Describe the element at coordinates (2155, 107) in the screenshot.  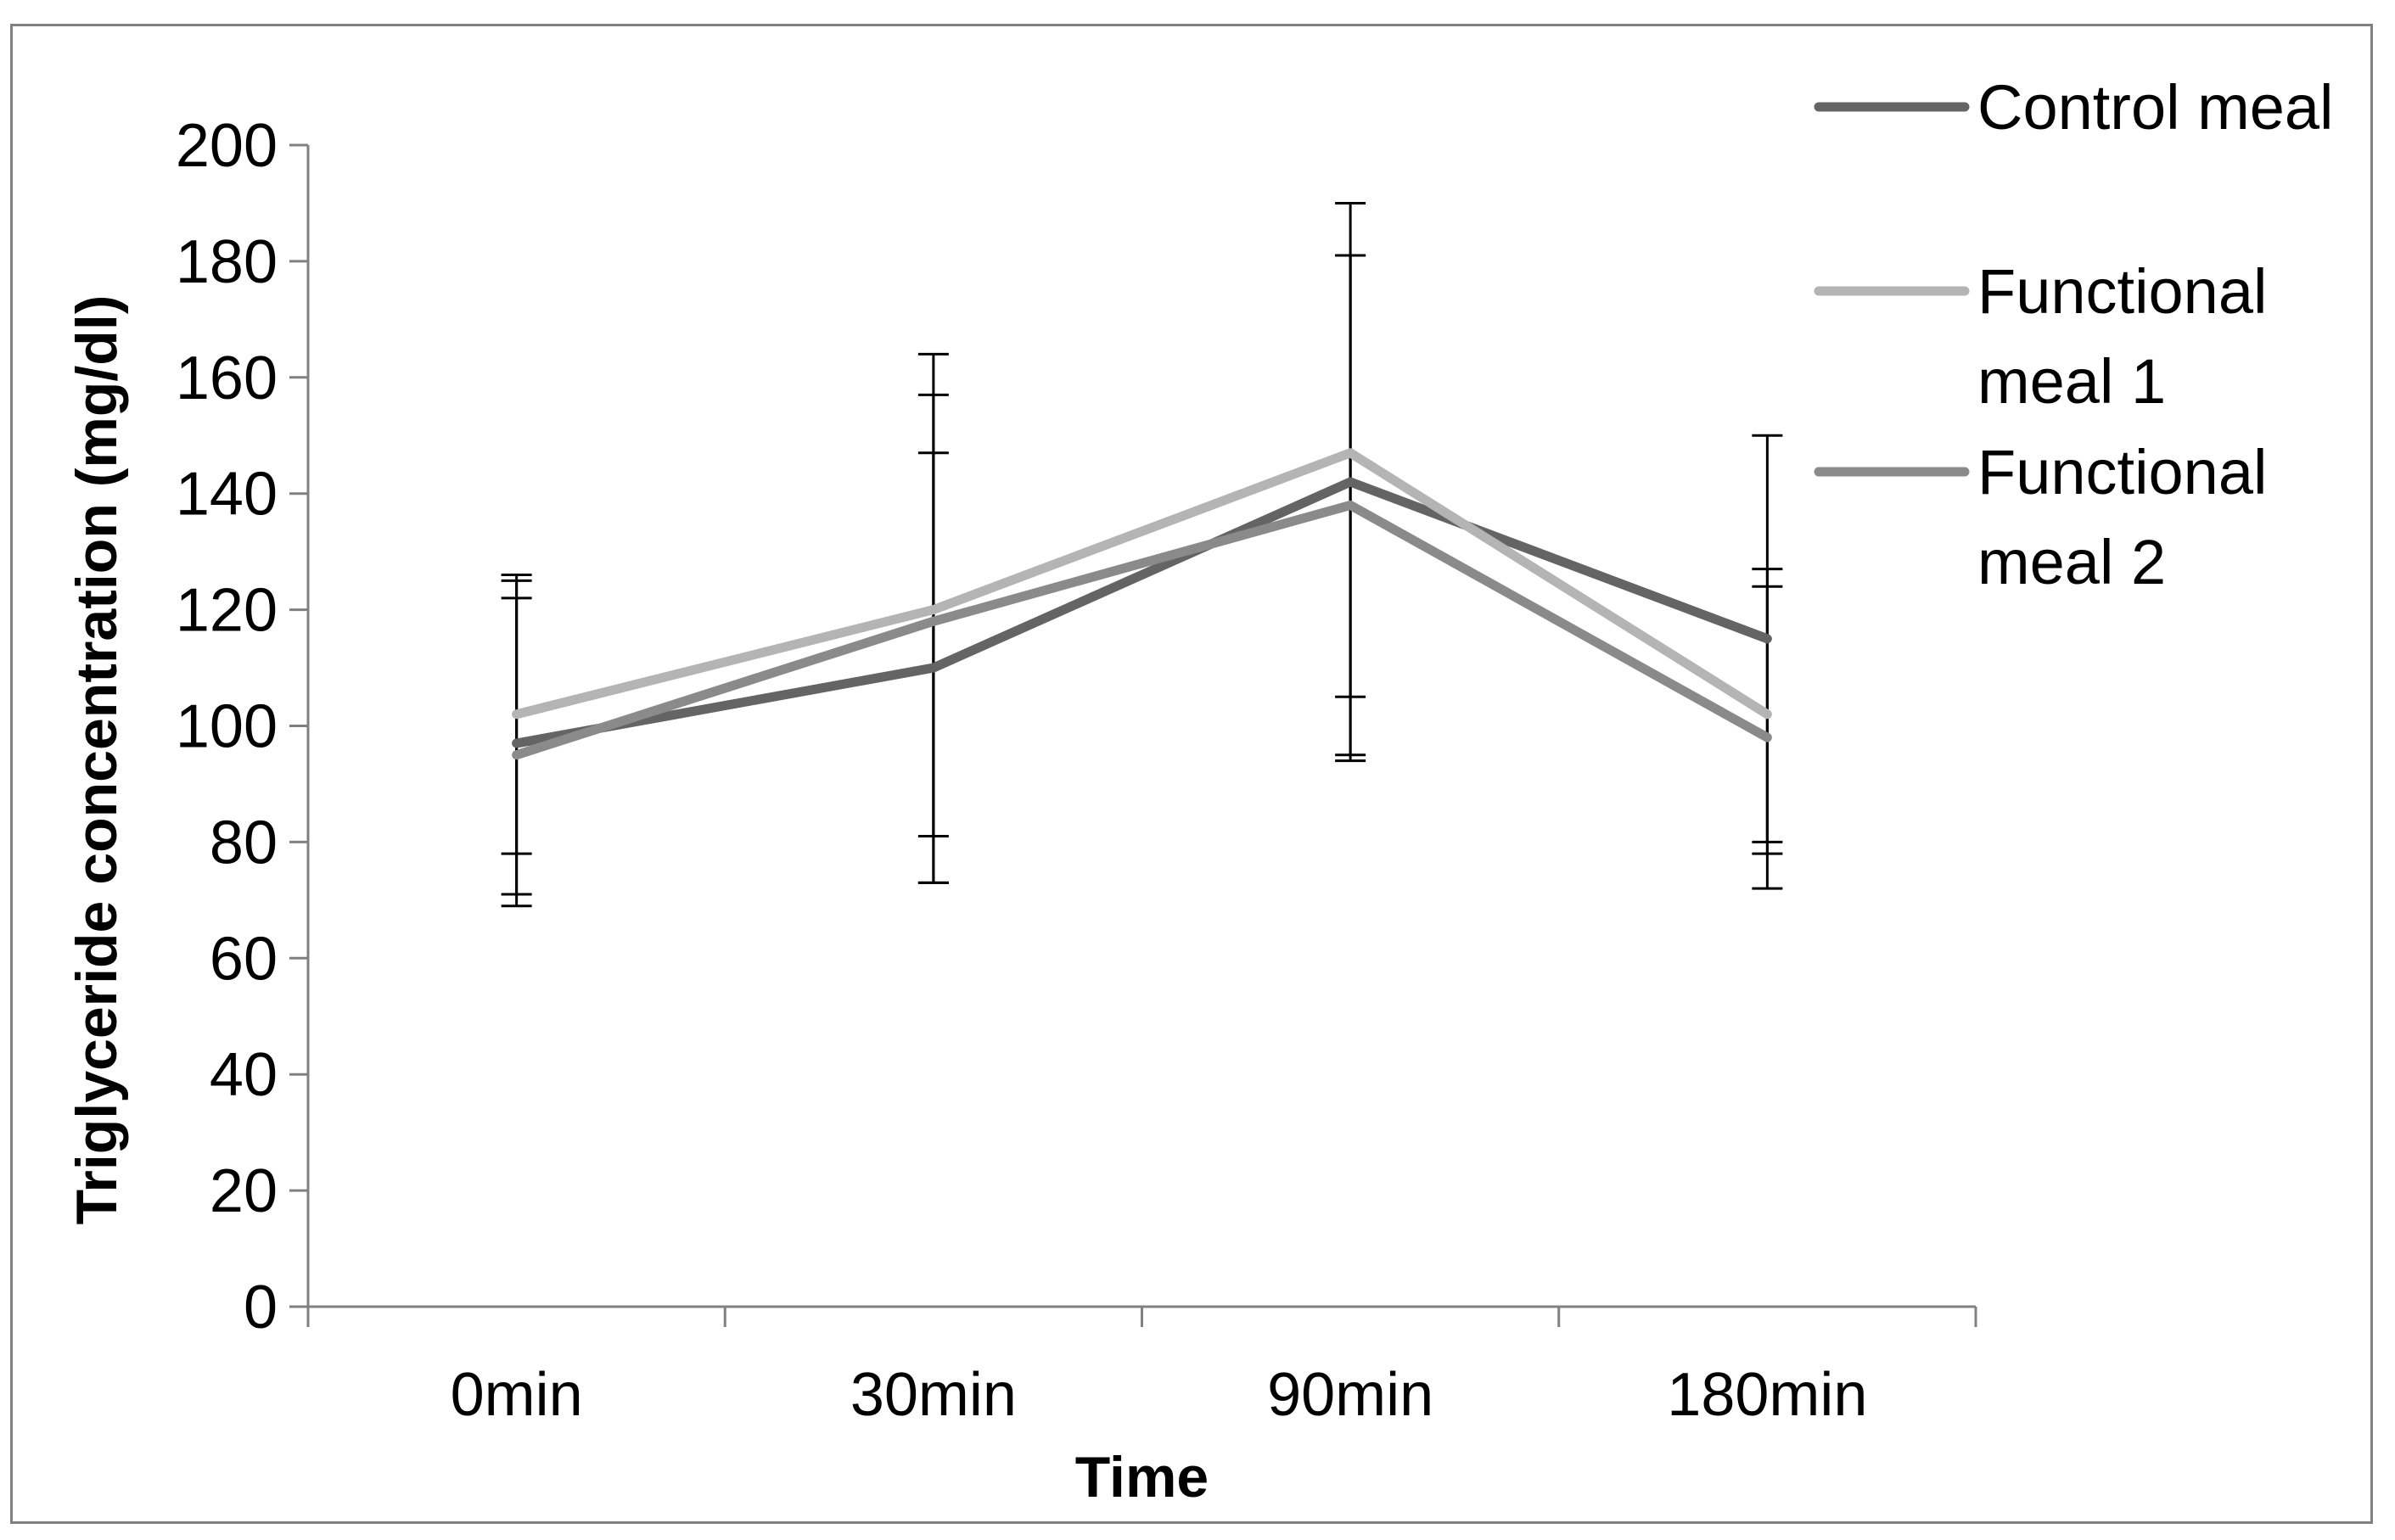
I see `legend-label: Control meal` at that location.